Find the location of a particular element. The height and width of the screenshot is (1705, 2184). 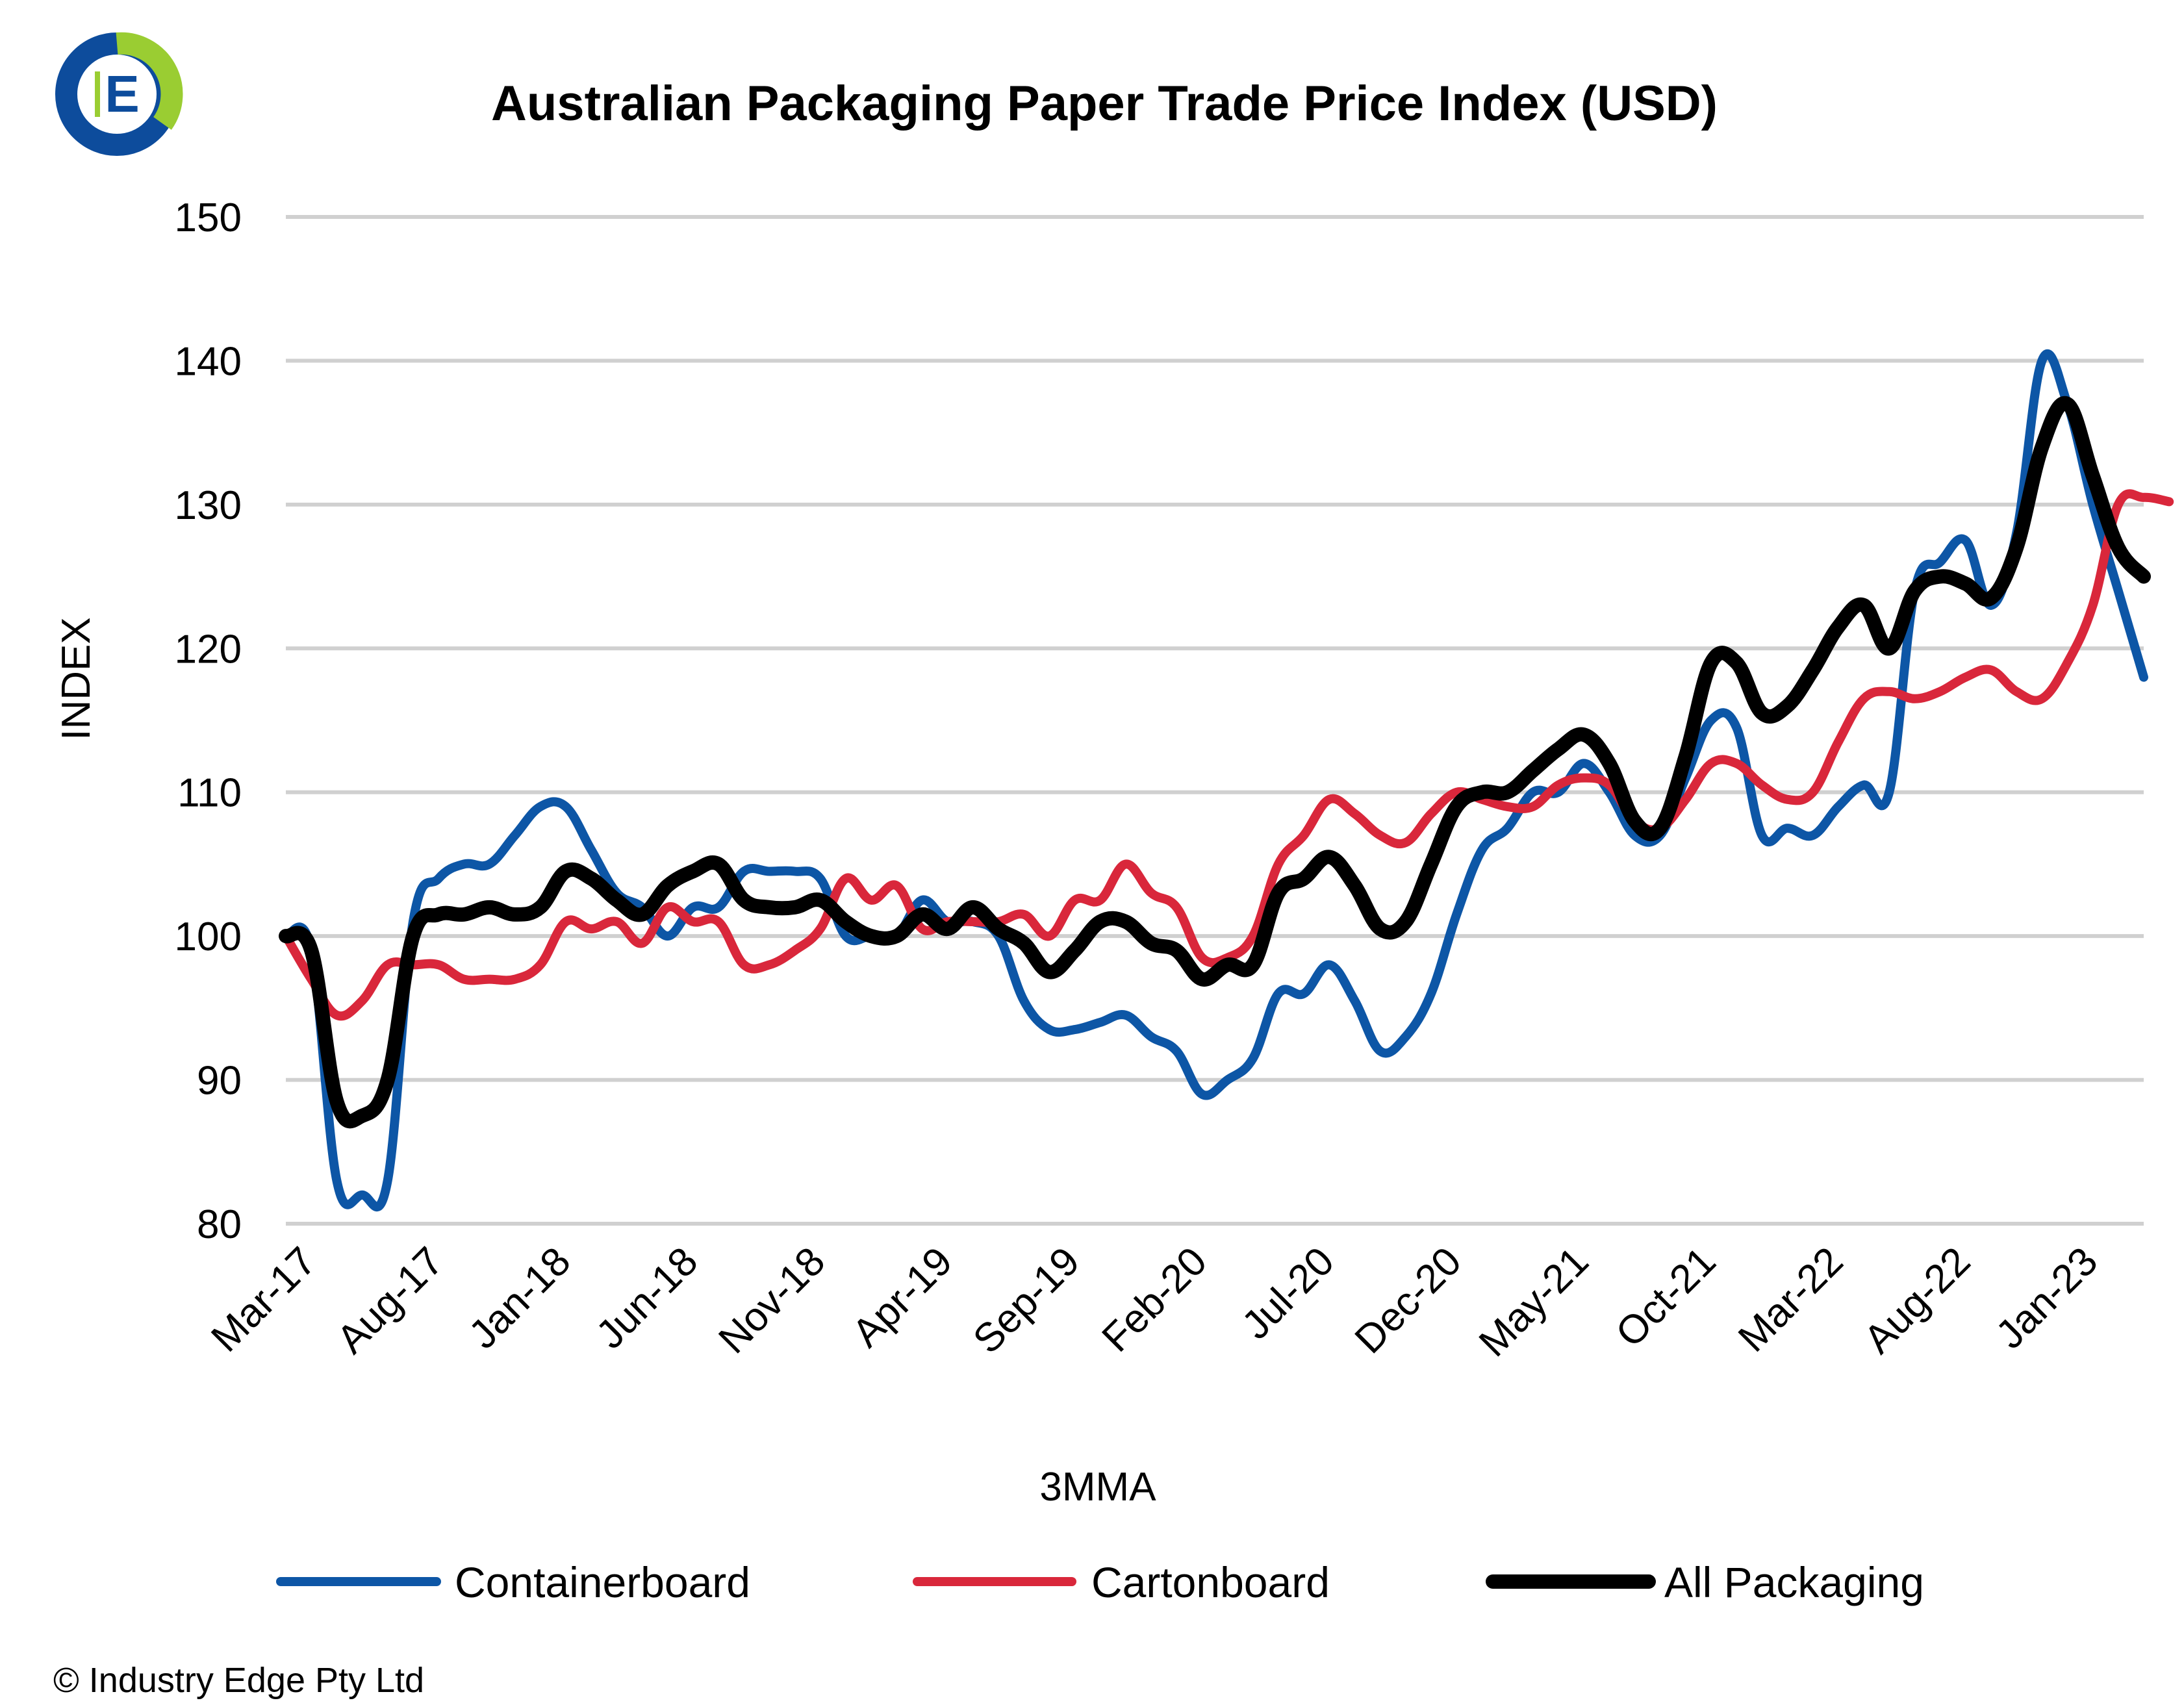

y-axis-label: INDEX is located at coordinates (76, 678).